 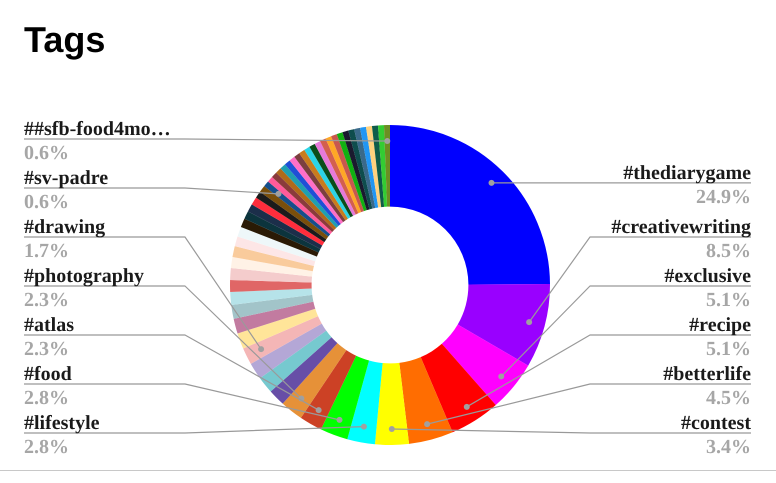 I want to click on slice-label: #thediarygame, so click(x=687, y=173).